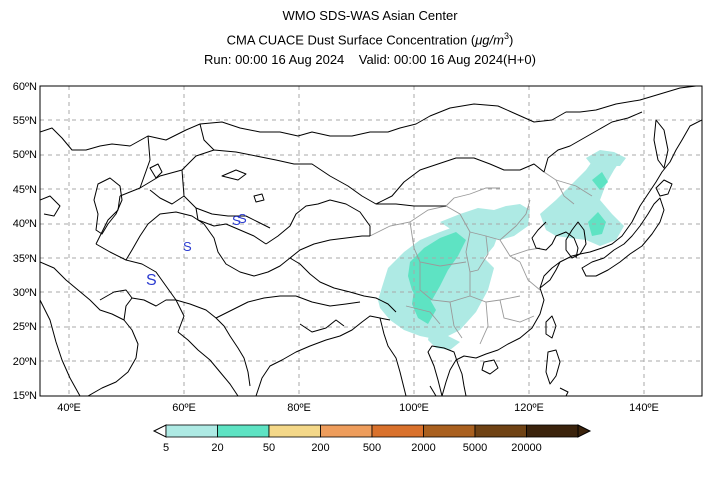 Image resolution: width=720 pixels, height=480 pixels. I want to click on lat-label: 35ºN, so click(25, 259).